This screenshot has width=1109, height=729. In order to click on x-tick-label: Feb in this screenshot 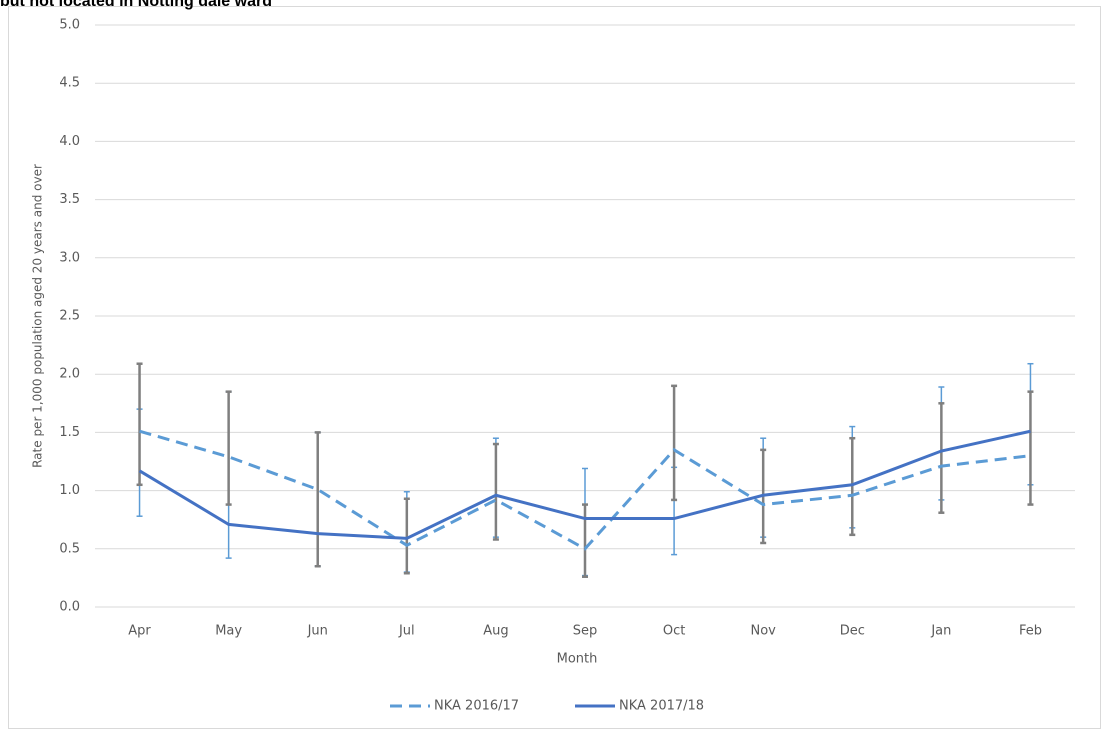, I will do `click(1030, 631)`.